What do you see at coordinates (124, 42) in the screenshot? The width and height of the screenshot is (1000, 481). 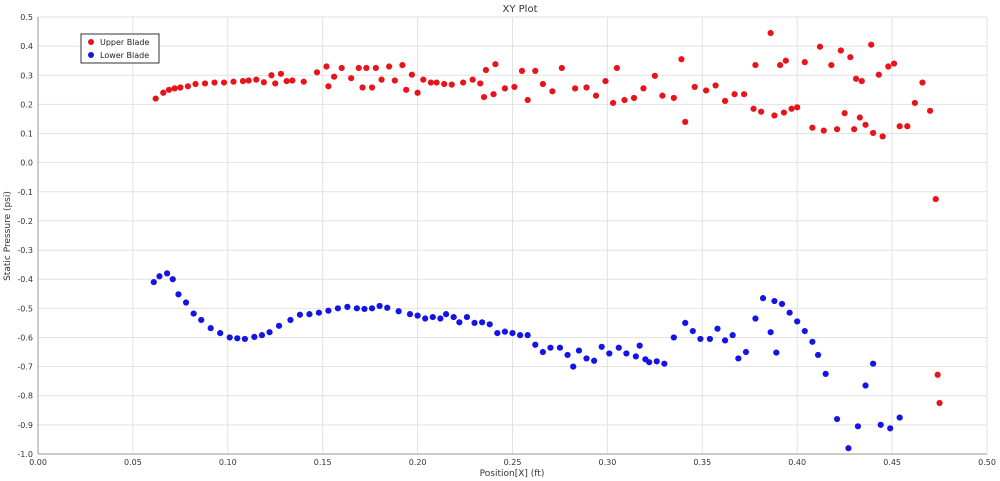 I see `legend-label-upper-blade: Upper Blade` at bounding box center [124, 42].